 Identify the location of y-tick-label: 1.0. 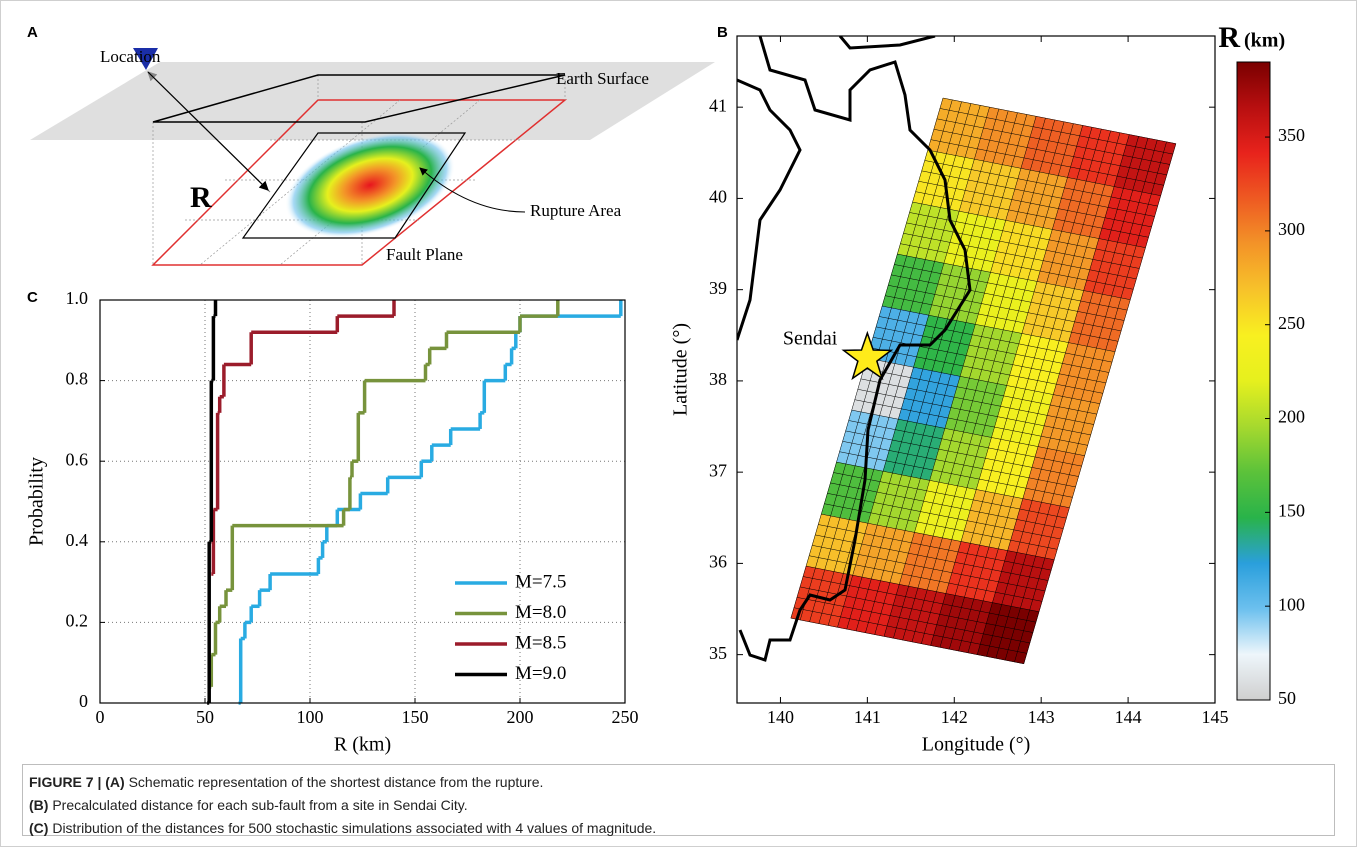
(77, 298).